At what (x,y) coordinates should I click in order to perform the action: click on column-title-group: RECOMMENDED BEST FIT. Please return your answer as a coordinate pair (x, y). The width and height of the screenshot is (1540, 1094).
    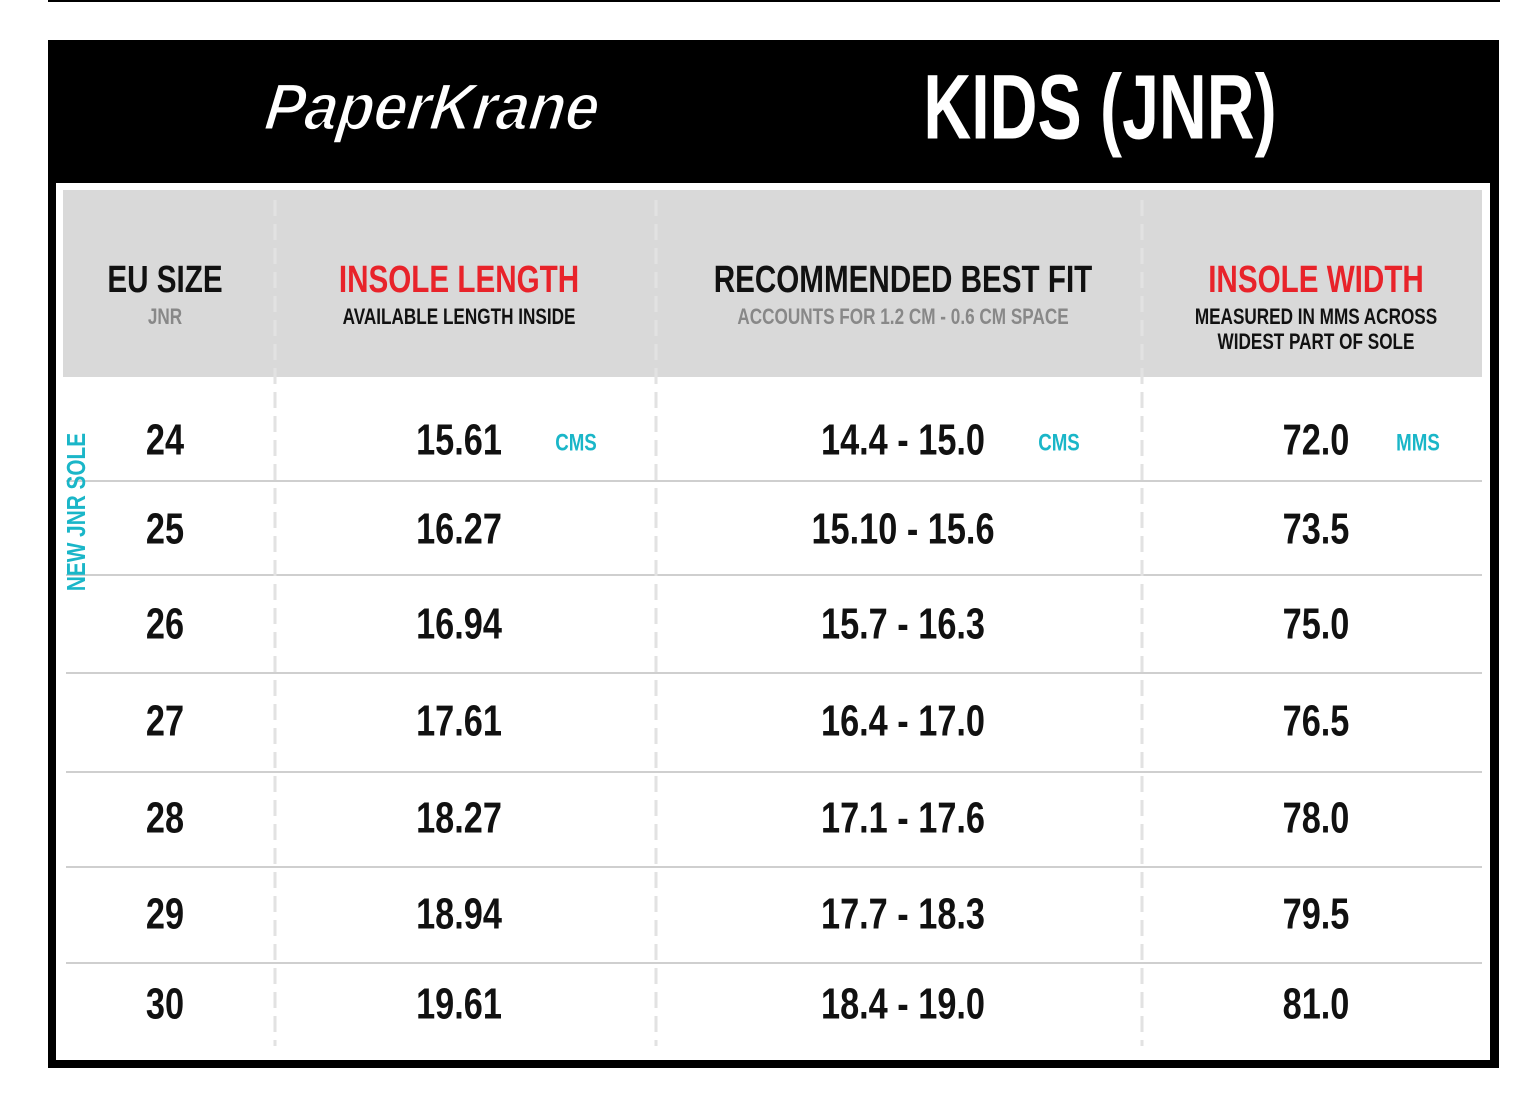
    Looking at the image, I should click on (903, 280).